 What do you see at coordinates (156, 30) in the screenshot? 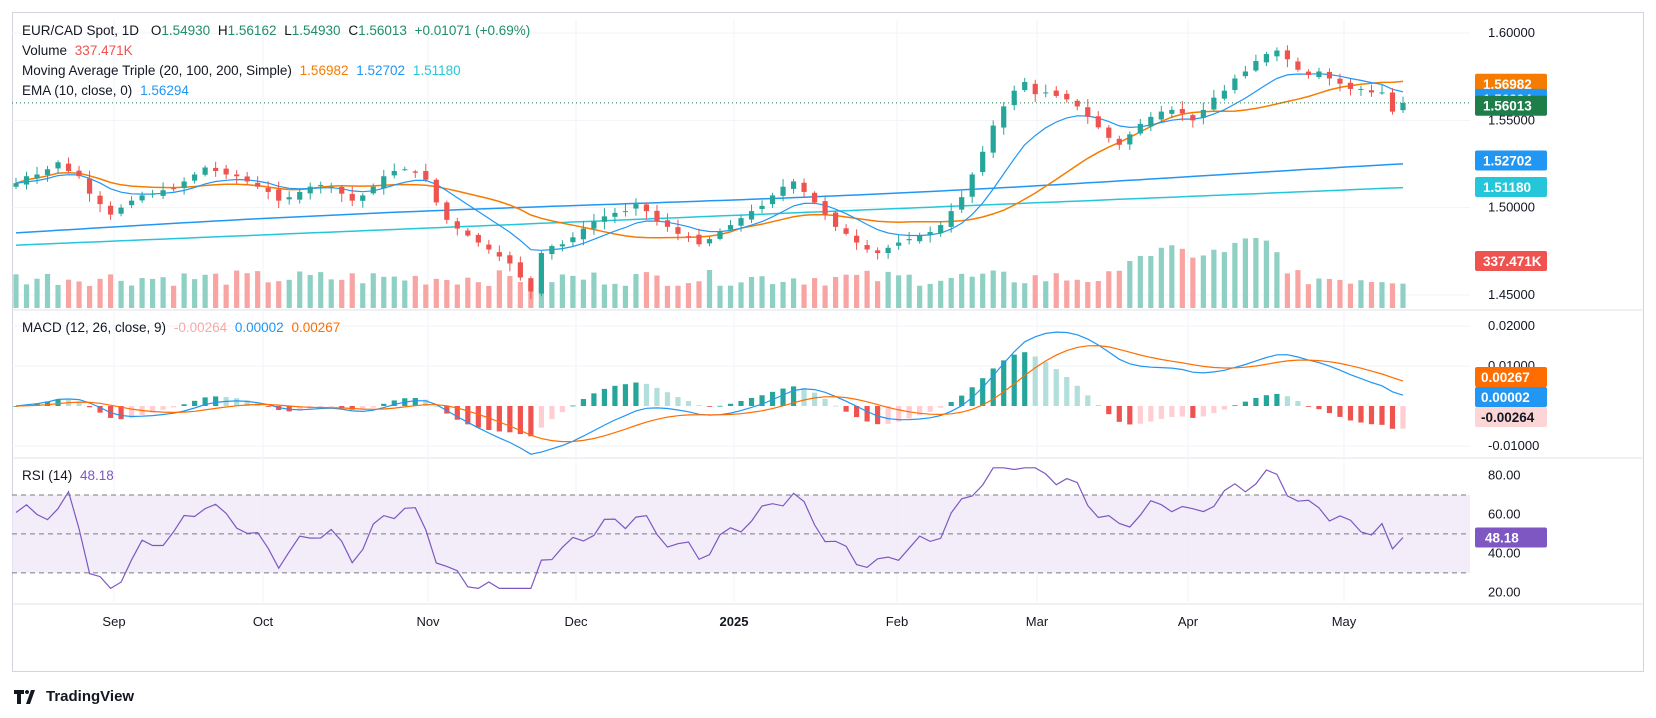
I see `open-label: O` at bounding box center [156, 30].